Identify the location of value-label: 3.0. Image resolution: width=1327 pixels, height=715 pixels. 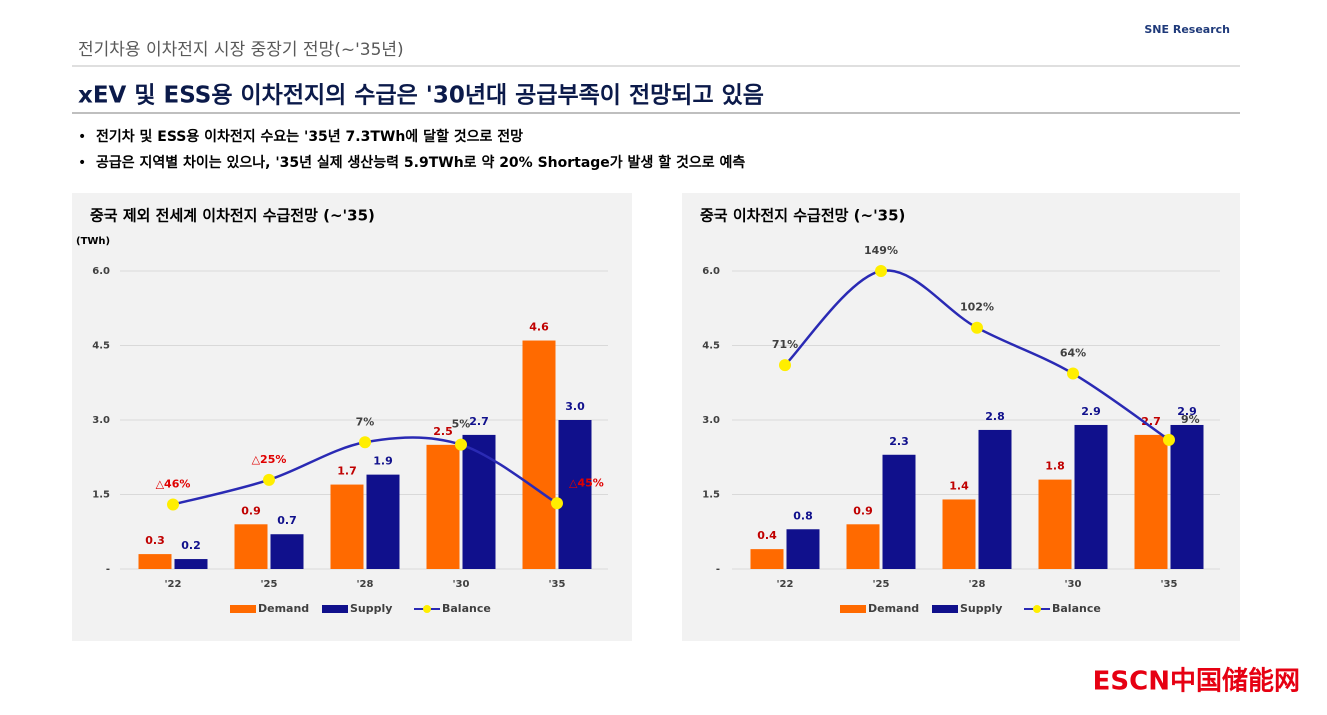
(575, 406).